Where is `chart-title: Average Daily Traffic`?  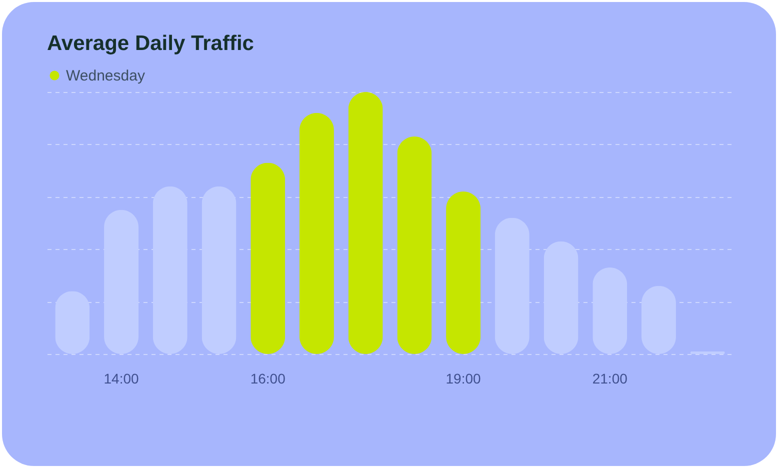
chart-title: Average Daily Traffic is located at coordinates (150, 43).